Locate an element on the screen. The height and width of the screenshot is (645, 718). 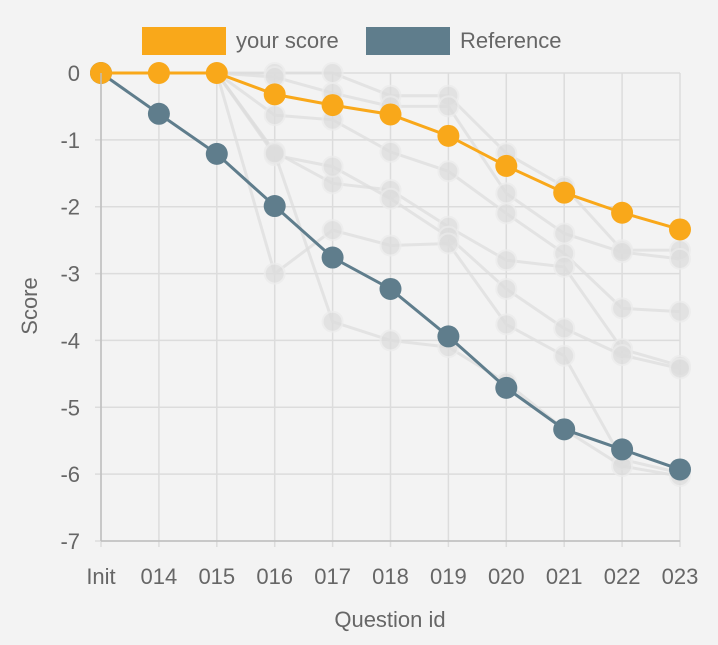
y-tick-label: -2 is located at coordinates (70, 207).